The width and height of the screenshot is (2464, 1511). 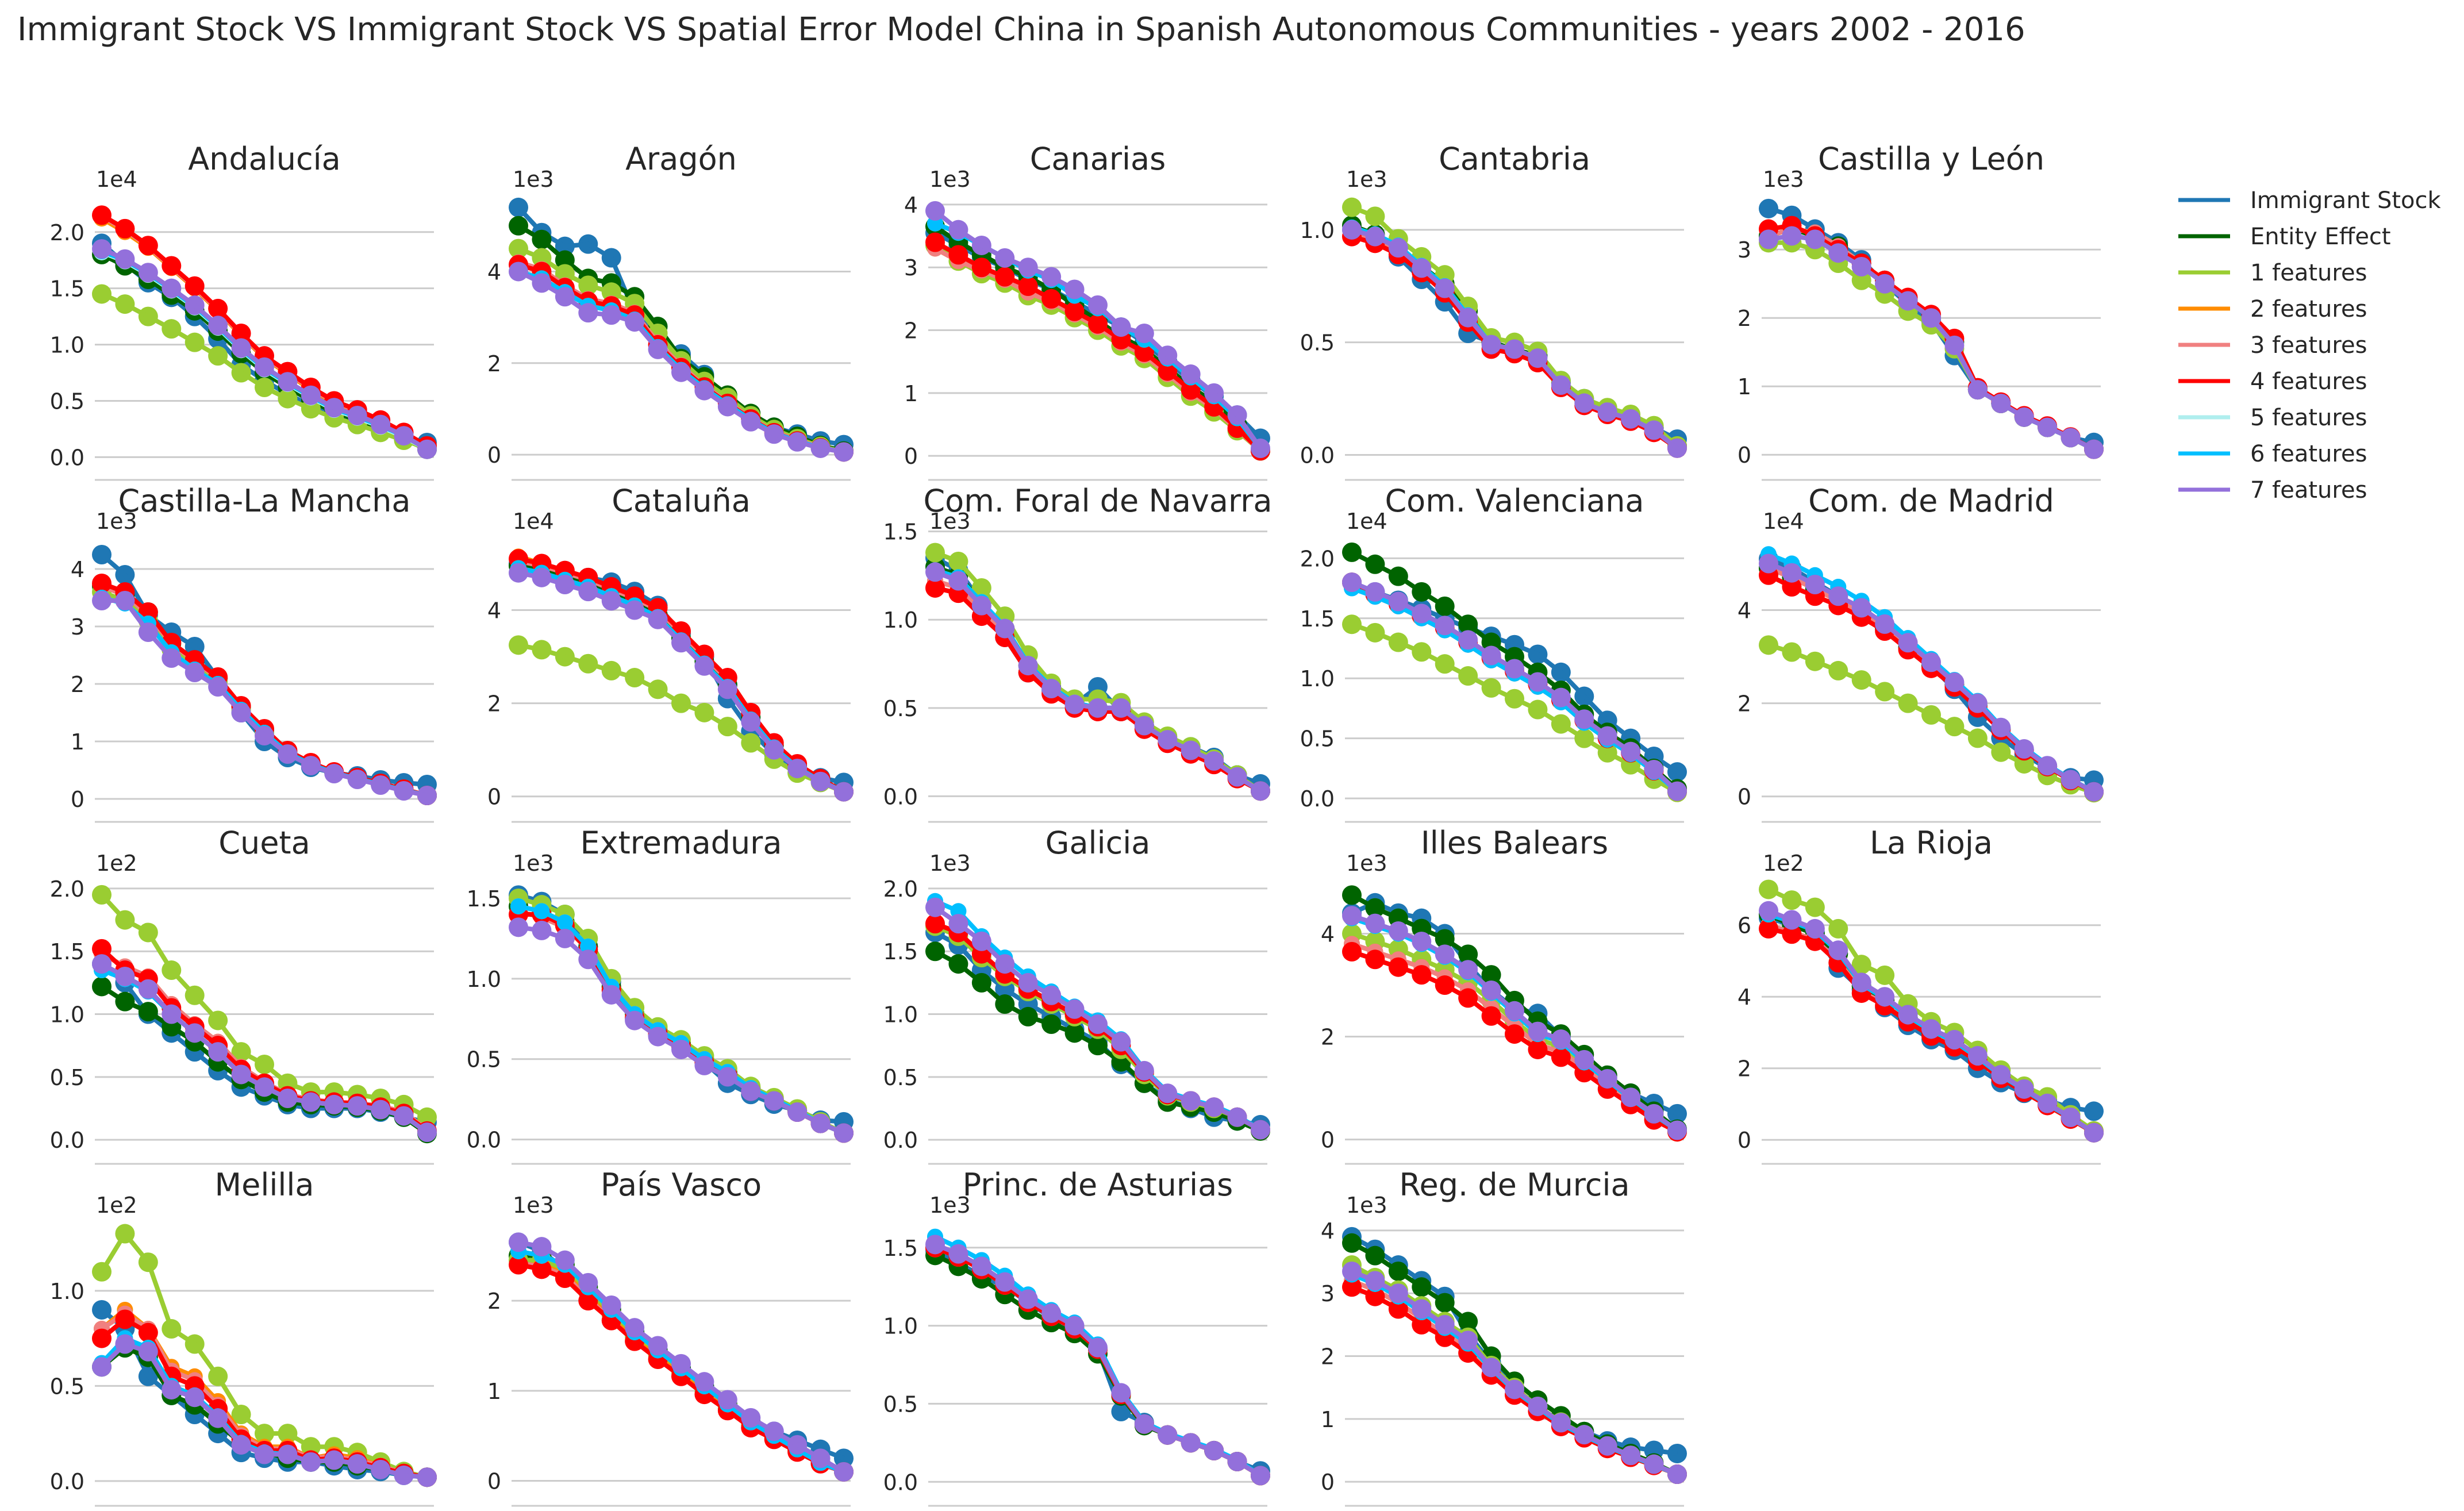 What do you see at coordinates (264, 843) in the screenshot?
I see `subplot-title: Cueta` at bounding box center [264, 843].